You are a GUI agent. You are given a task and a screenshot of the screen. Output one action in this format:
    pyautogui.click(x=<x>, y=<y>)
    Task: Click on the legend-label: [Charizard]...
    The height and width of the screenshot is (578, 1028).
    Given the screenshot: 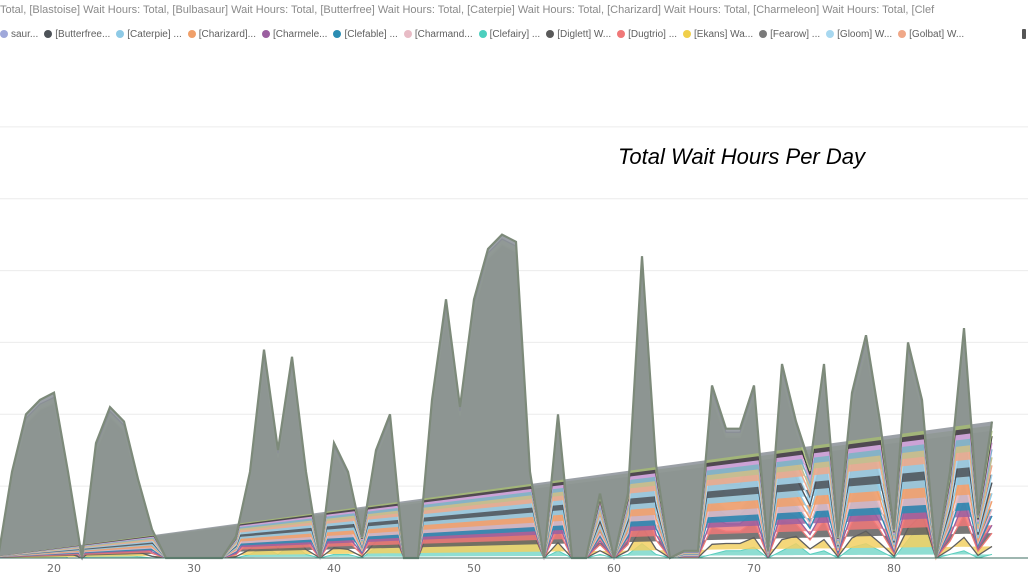 What is the action you would take?
    pyautogui.click(x=227, y=34)
    